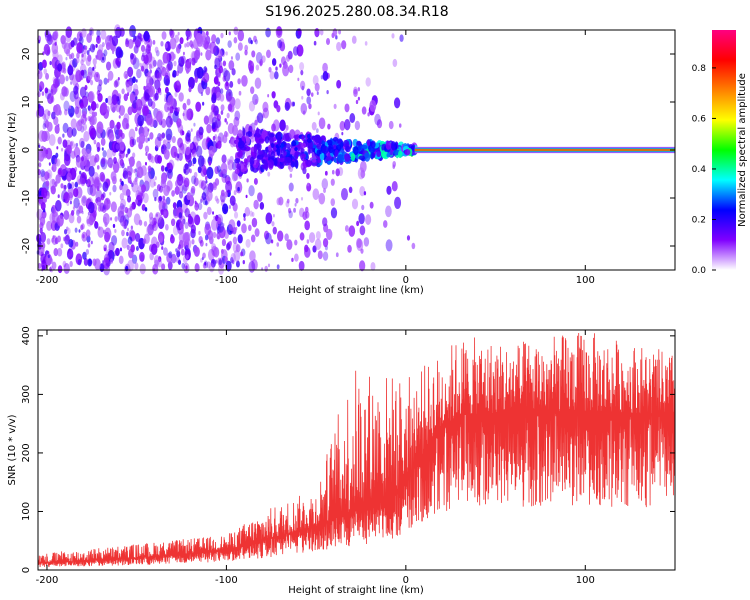 The width and height of the screenshot is (750, 600). What do you see at coordinates (12, 150) in the screenshot?
I see `spectrogram-y-label: Frequency (Hz)` at bounding box center [12, 150].